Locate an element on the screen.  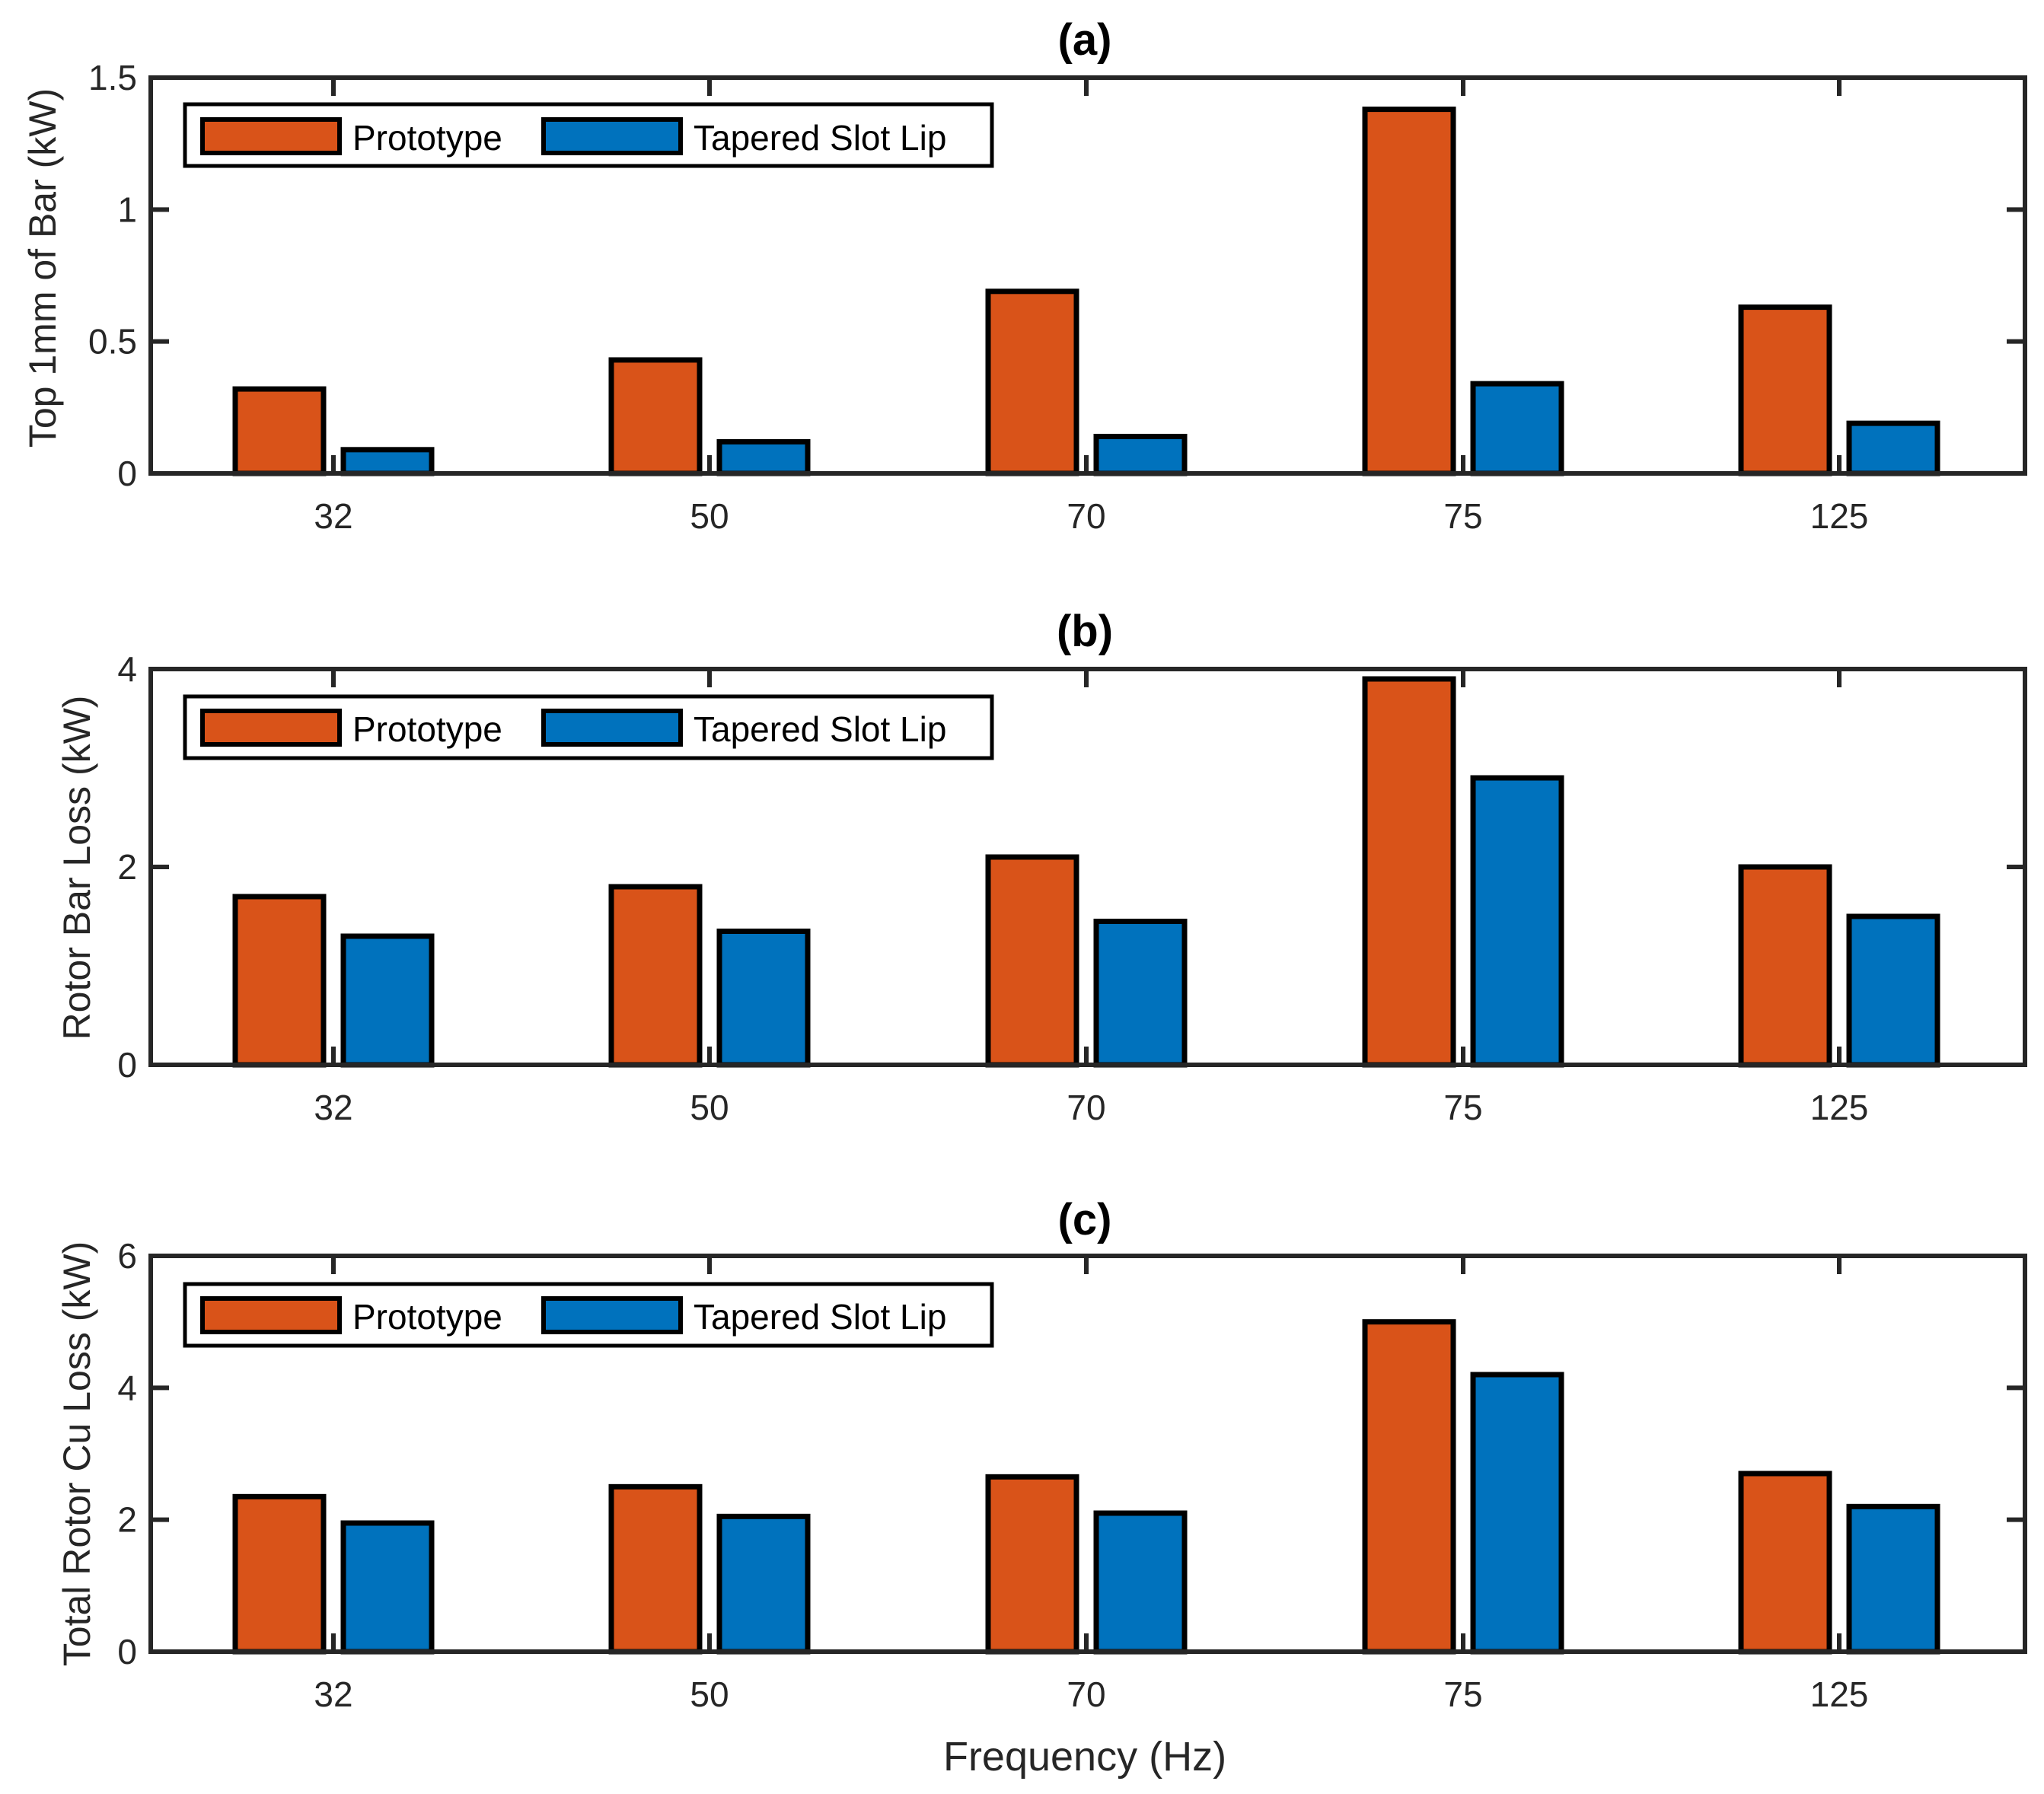
y-tick-label: 1 is located at coordinates (127, 209).